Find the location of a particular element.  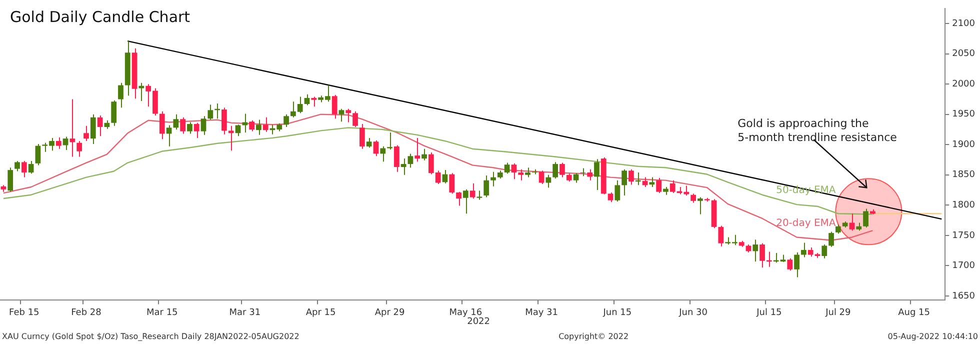

x-tick-label: Jul 15 is located at coordinates (769, 313).